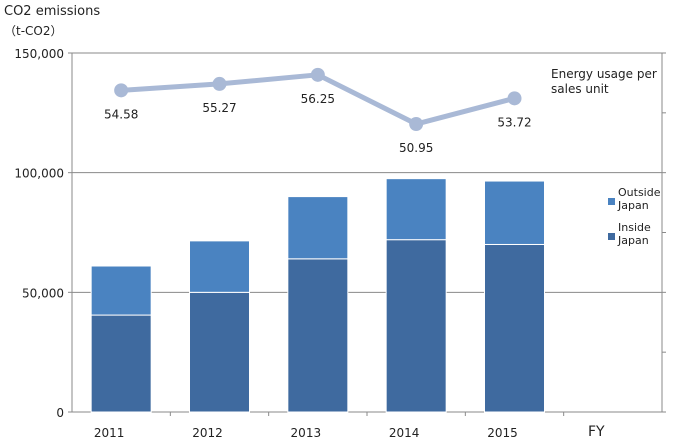 The image size is (687, 443). I want to click on x-tick-label: 2011, so click(109, 433).